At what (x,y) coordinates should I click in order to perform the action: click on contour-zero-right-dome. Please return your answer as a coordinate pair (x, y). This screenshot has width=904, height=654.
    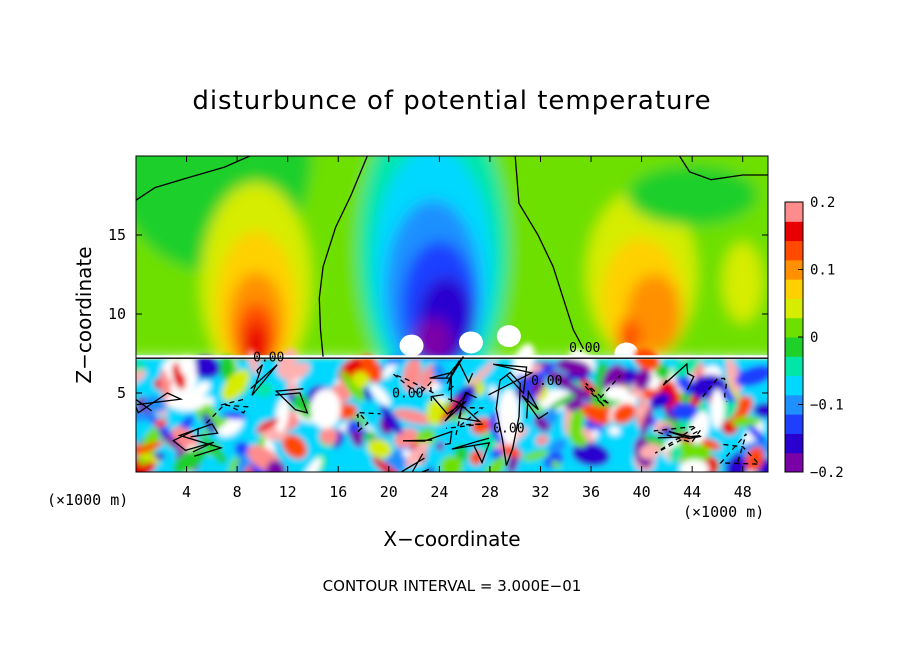
    Looking at the image, I should click on (549, 253).